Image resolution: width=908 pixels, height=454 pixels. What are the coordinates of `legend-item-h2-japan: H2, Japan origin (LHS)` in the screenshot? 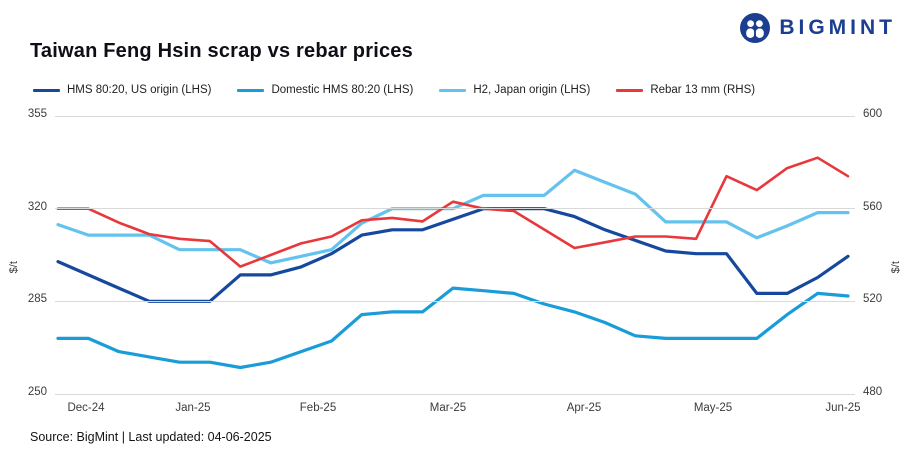 It's located at (514, 90).